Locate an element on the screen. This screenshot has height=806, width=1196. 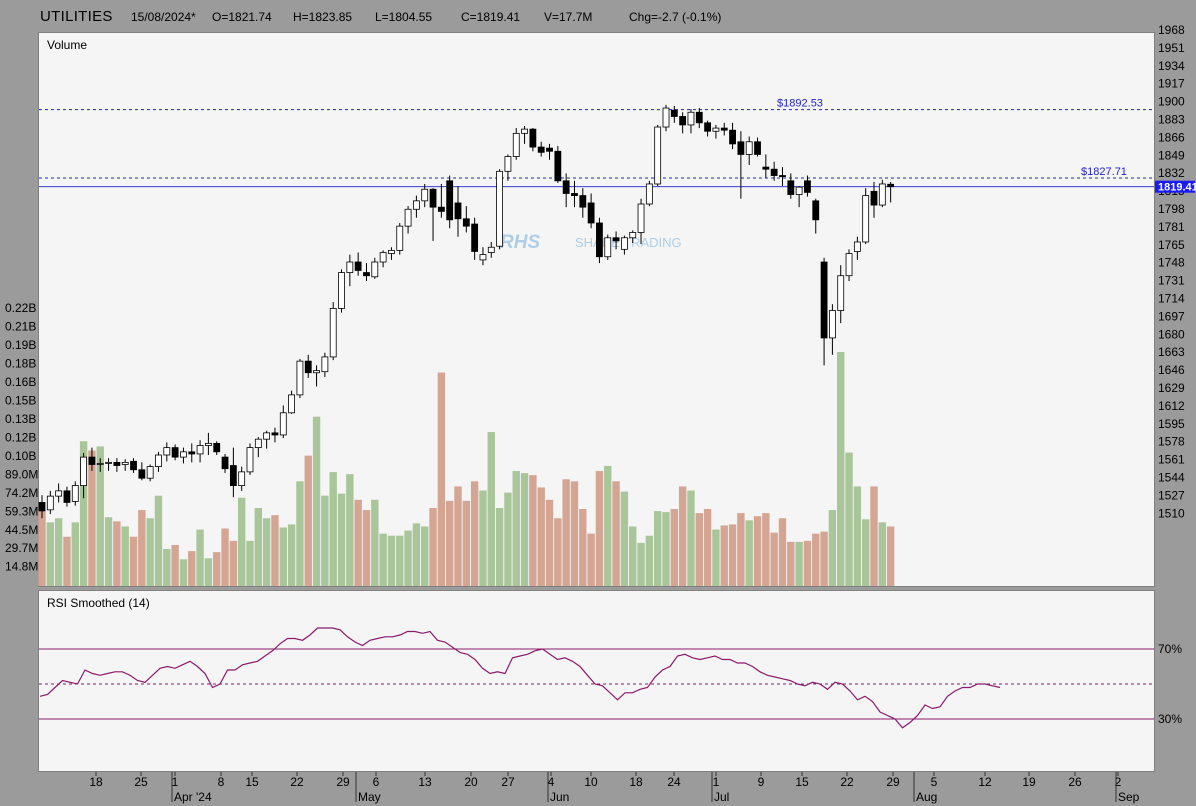
volume-tick-label: 0.21B is located at coordinates (20, 326).